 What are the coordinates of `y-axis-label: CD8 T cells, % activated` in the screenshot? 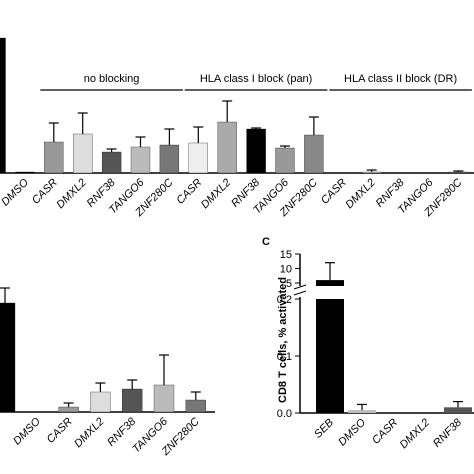 It's located at (283, 340).